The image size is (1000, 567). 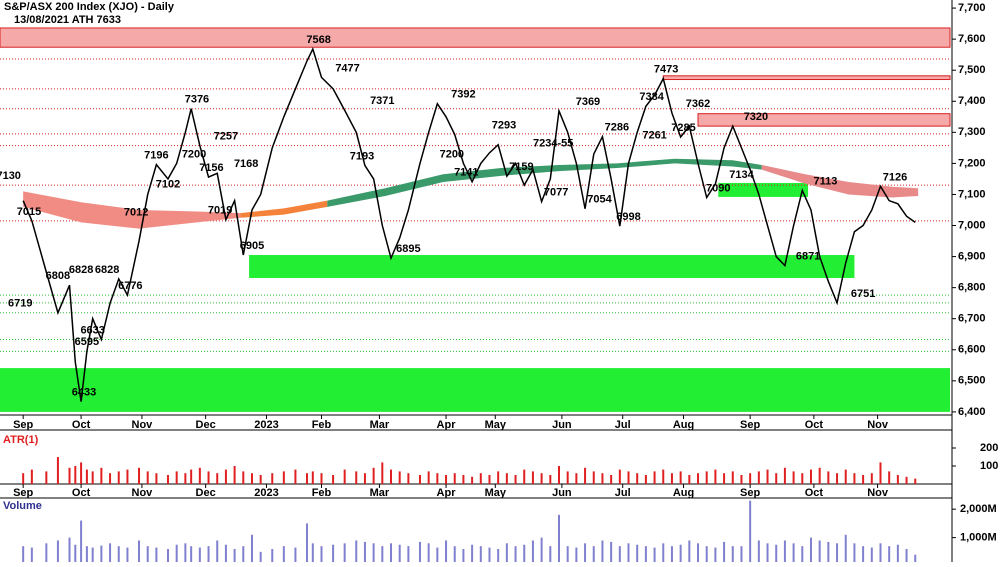 What do you see at coordinates (252, 246) in the screenshot?
I see `annotation: 6905` at bounding box center [252, 246].